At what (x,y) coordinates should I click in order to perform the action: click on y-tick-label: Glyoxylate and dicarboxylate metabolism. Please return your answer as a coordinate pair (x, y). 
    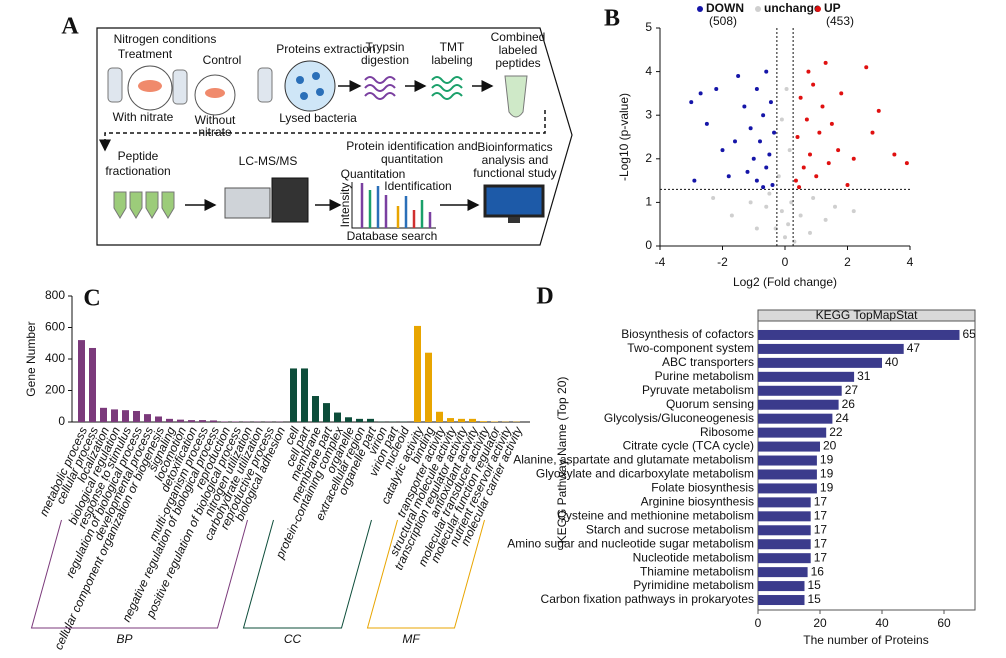
    Looking at the image, I should click on (645, 474).